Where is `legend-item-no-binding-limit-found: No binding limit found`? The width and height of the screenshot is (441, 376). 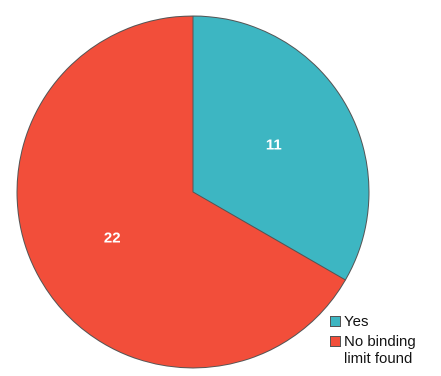
legend-item-no-binding-limit-found: No binding limit found is located at coordinates (385, 350).